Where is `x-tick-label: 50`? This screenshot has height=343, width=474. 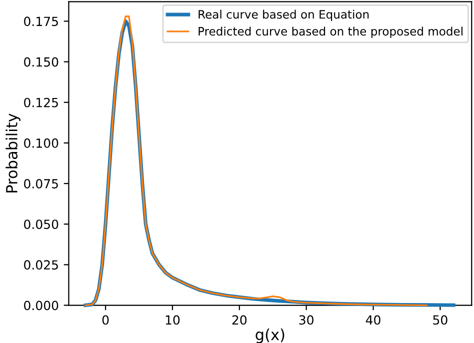 x-tick-label: 50 is located at coordinates (440, 320).